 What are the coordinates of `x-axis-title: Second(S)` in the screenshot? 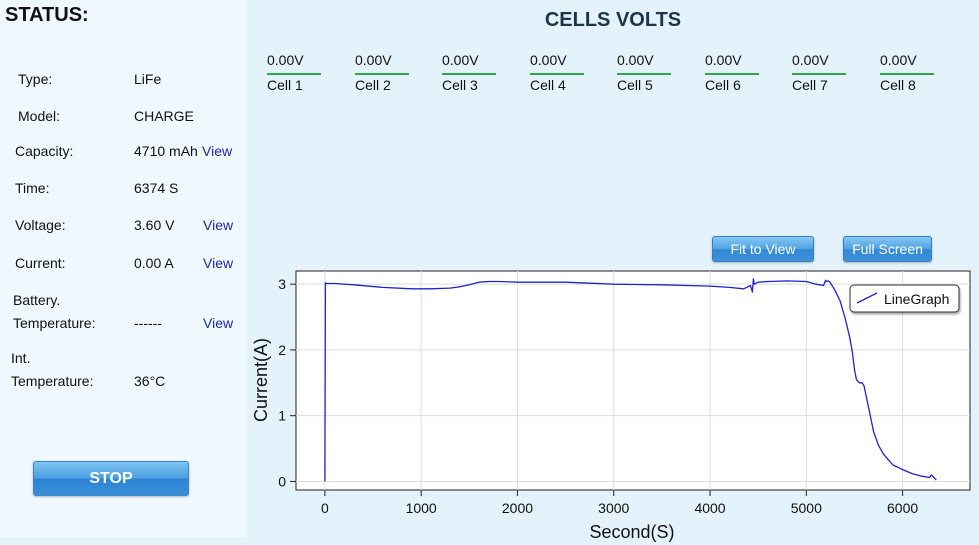 It's located at (631, 532).